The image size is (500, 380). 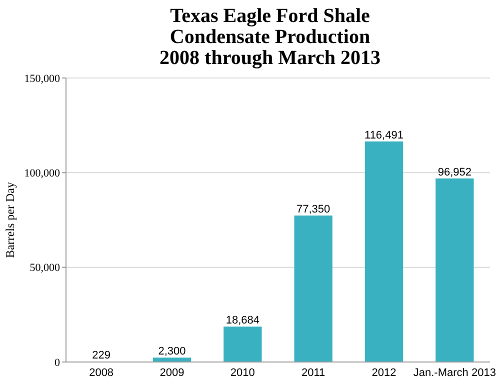 I want to click on y-tick-label: 150,000, so click(x=42, y=78).